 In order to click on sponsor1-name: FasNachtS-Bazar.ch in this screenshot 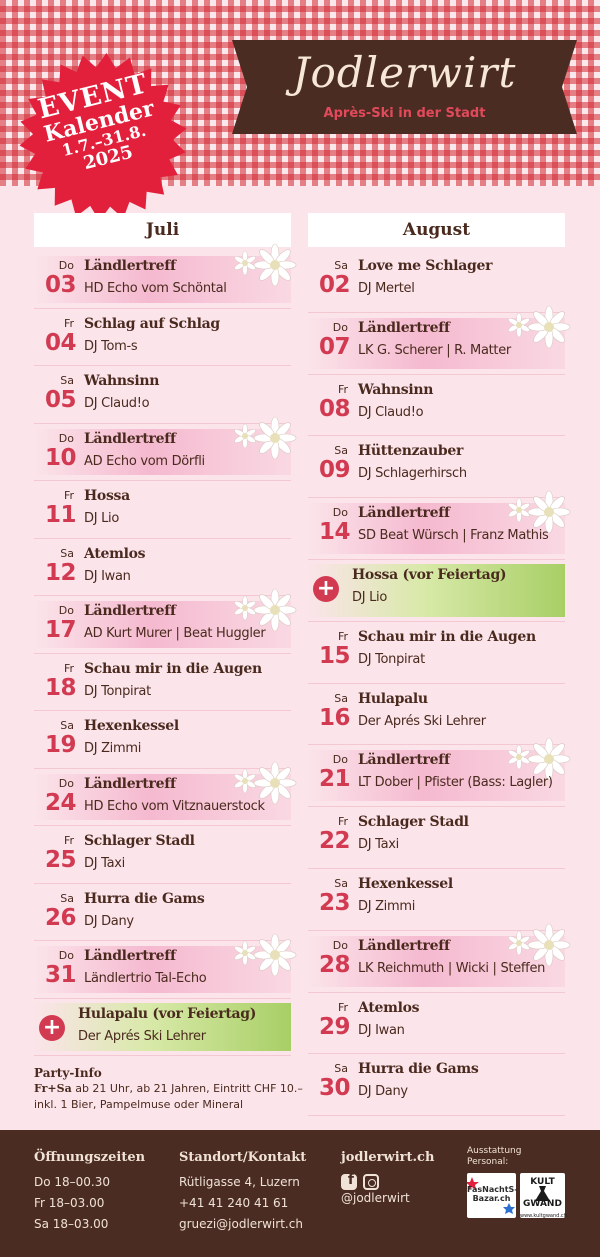, I will do `click(492, 1194)`.